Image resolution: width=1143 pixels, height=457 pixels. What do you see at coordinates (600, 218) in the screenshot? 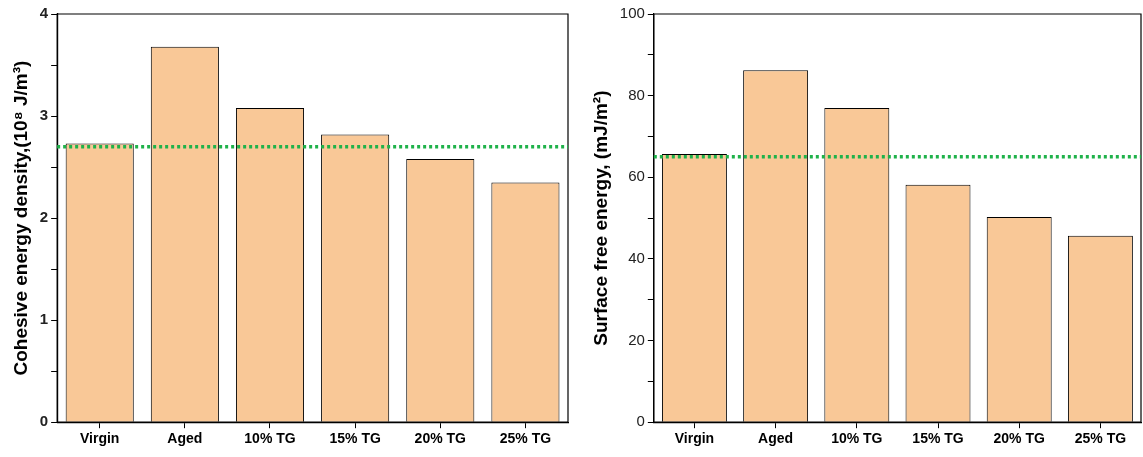
I see `y-axis-title: Surface free energy, (mJ/m²)` at bounding box center [600, 218].